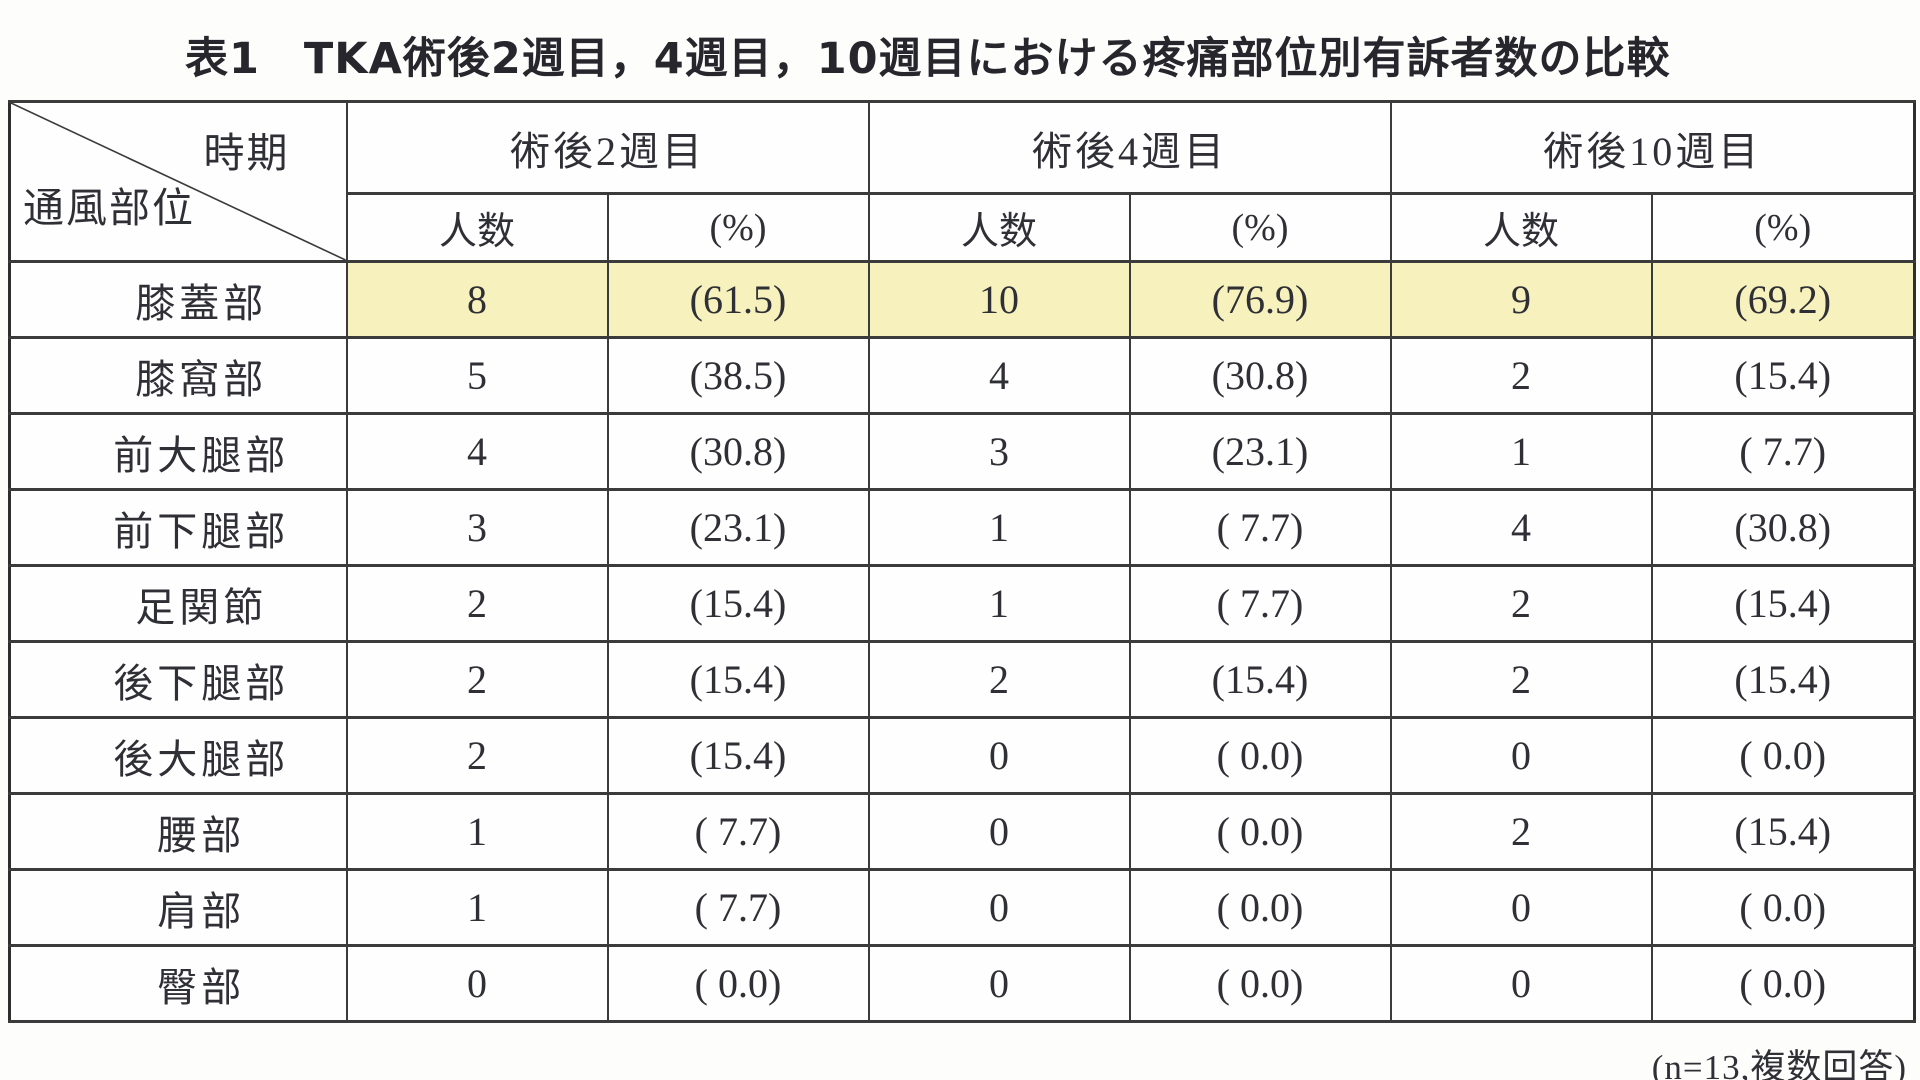 This screenshot has height=1080, width=1920. Describe the element at coordinates (1652, 147) in the screenshot. I see `group-header-week10: 術後10週目` at that location.